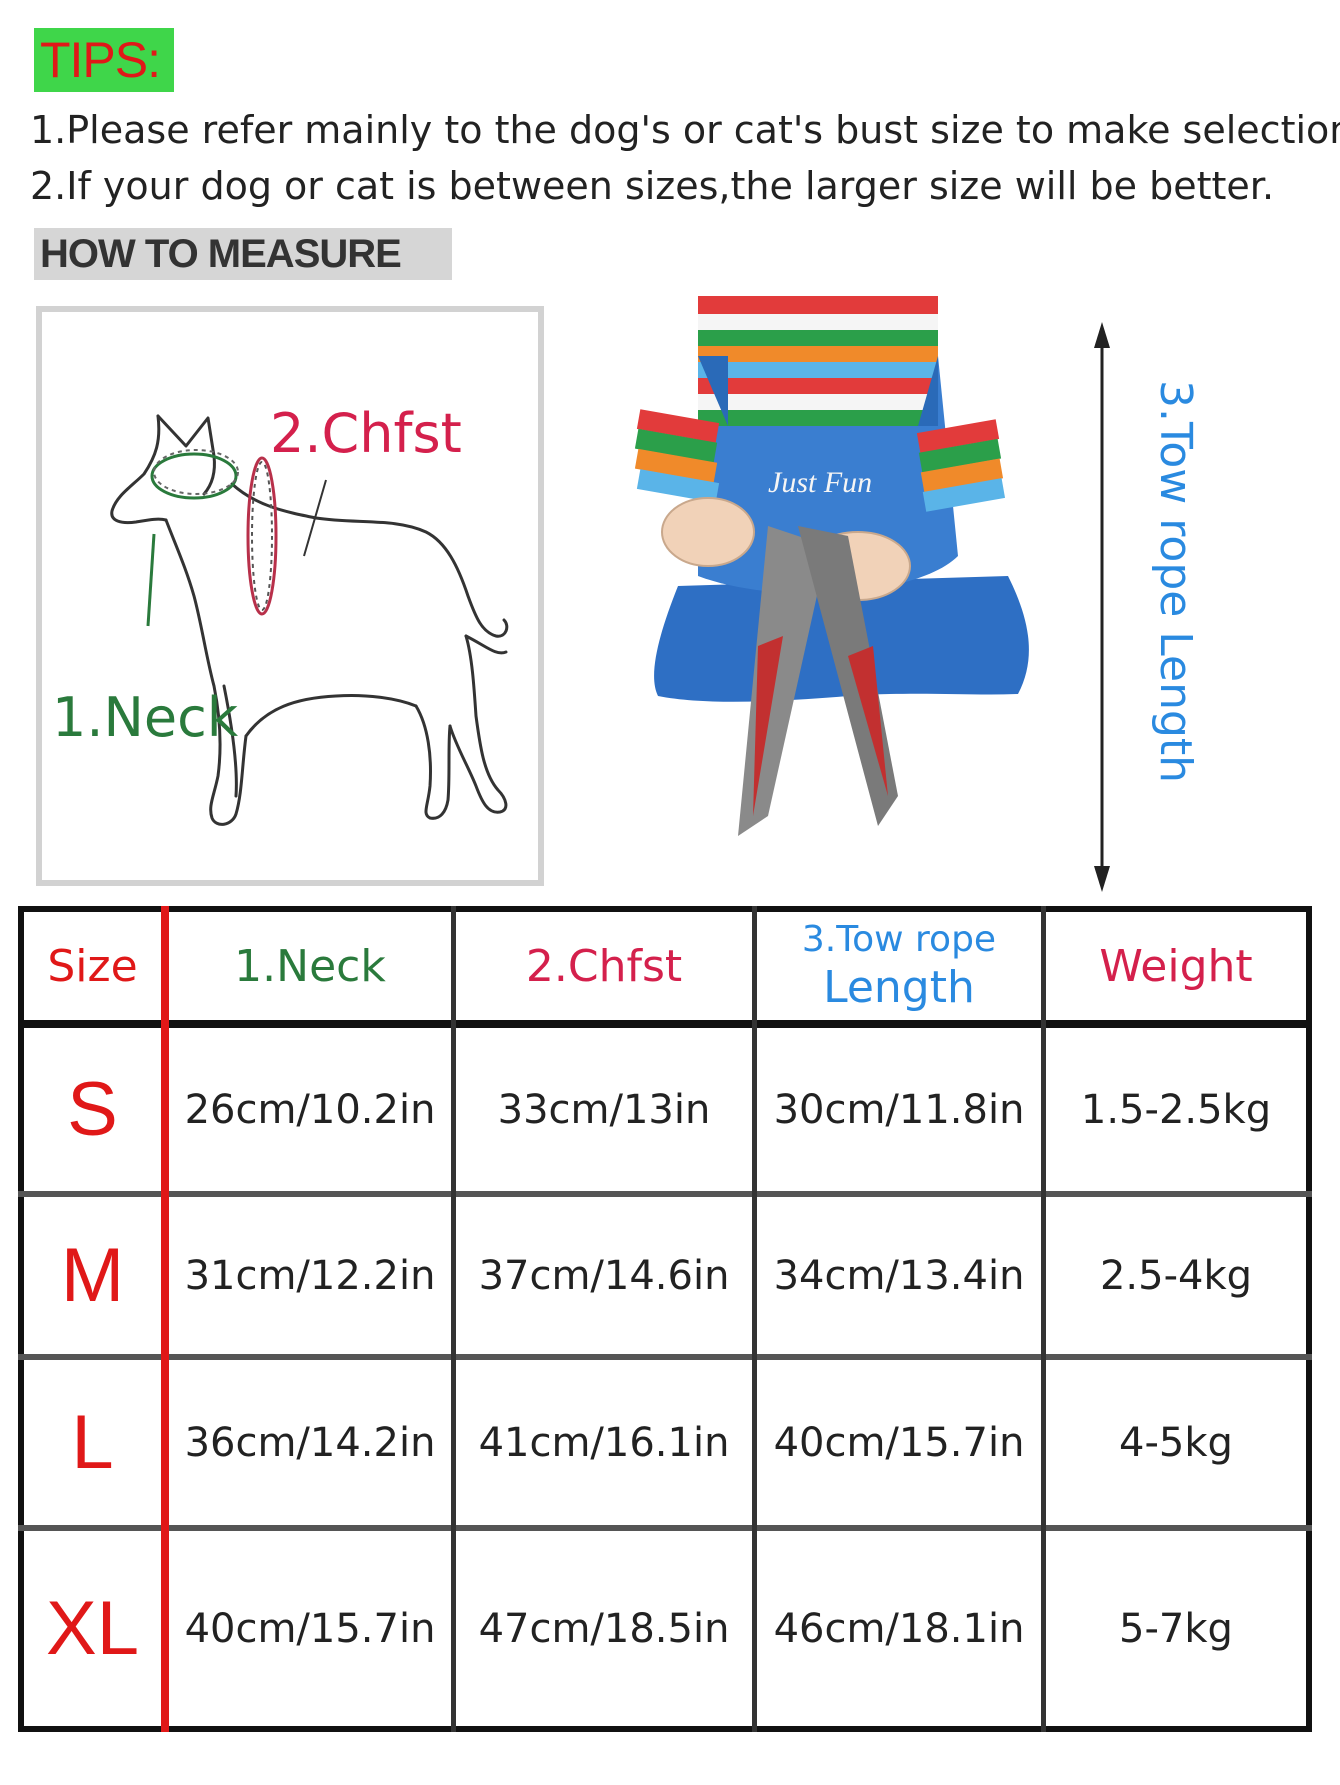 The image size is (1340, 1785). Describe the element at coordinates (309, 620) in the screenshot. I see `dog-outline-icon` at that location.